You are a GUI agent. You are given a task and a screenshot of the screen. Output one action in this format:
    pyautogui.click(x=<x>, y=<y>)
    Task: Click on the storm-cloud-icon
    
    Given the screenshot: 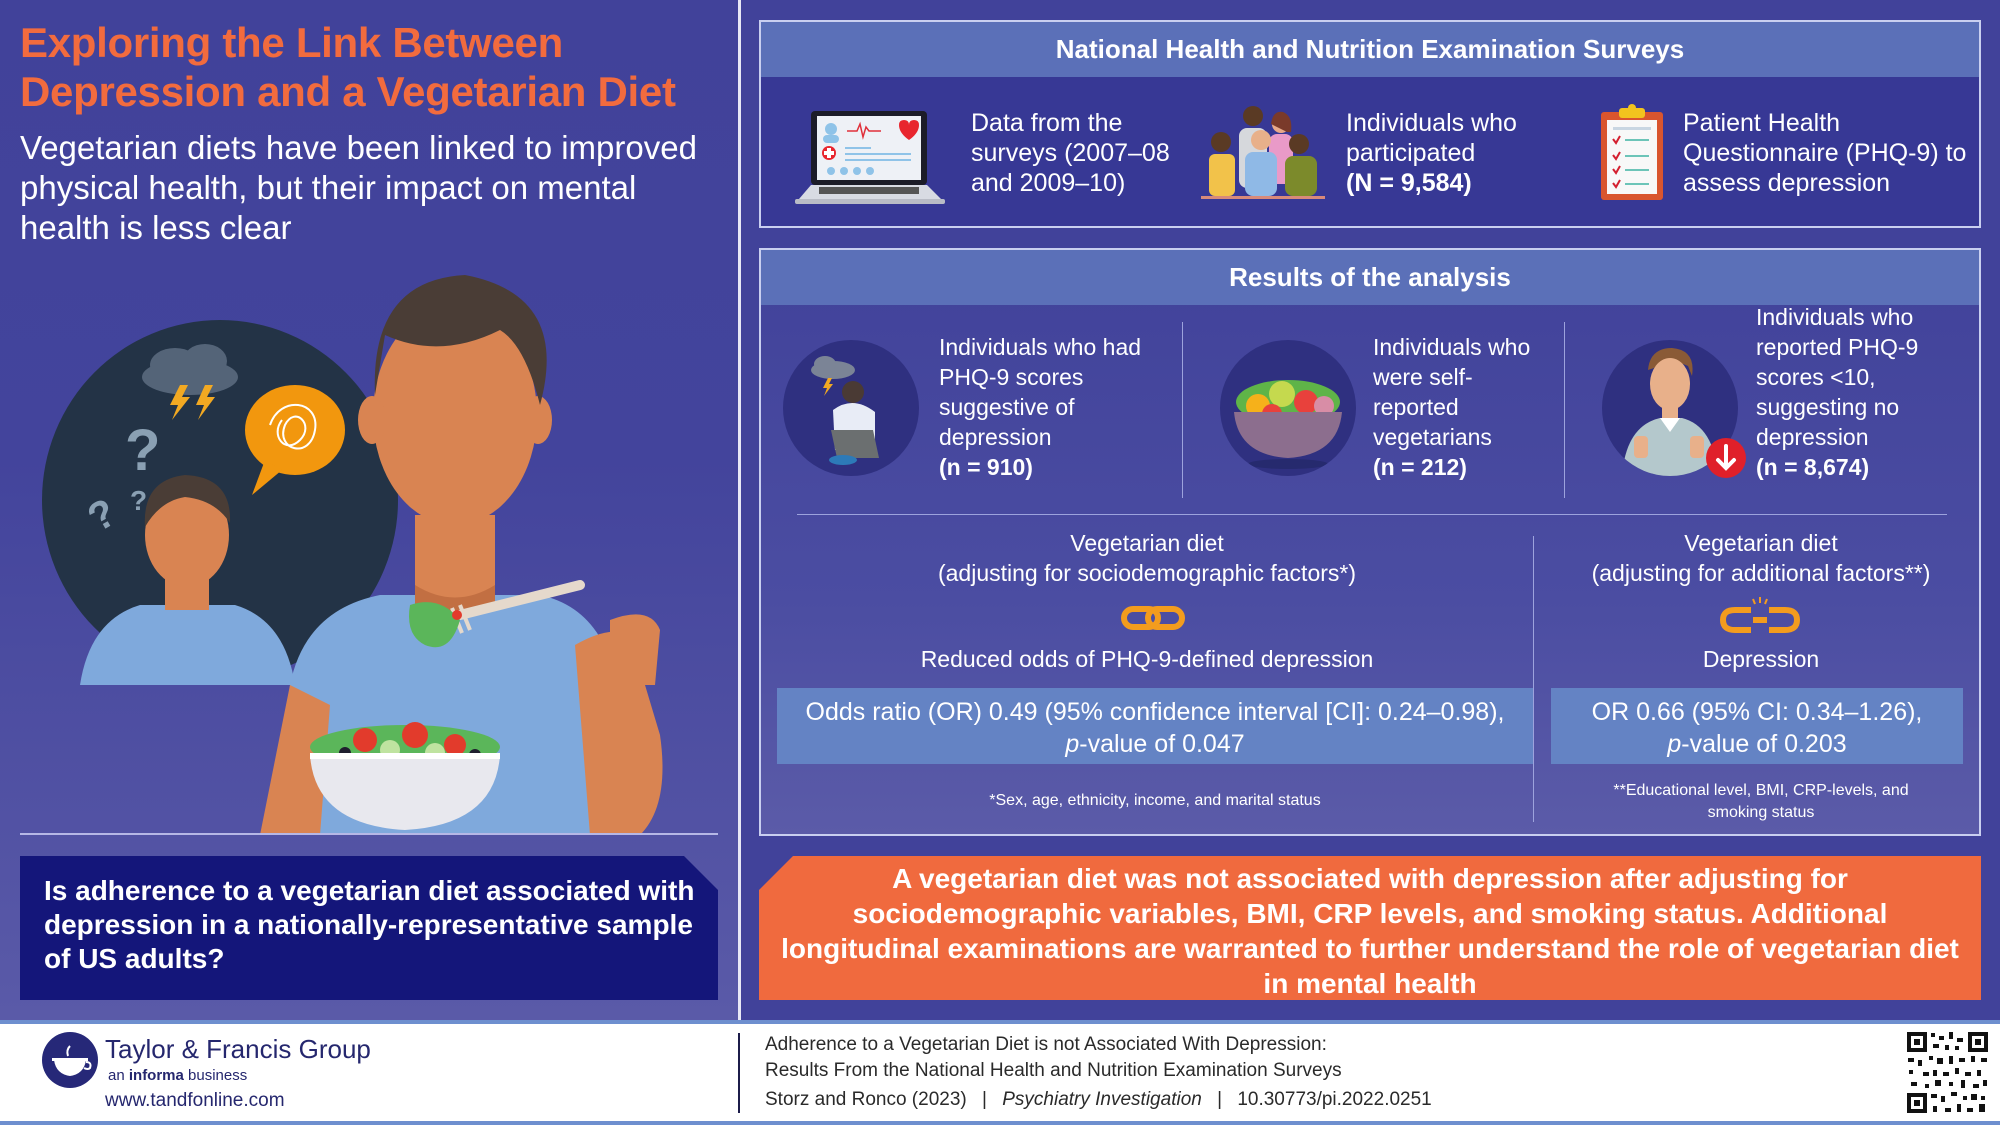 What is the action you would take?
    pyautogui.click(x=190, y=382)
    